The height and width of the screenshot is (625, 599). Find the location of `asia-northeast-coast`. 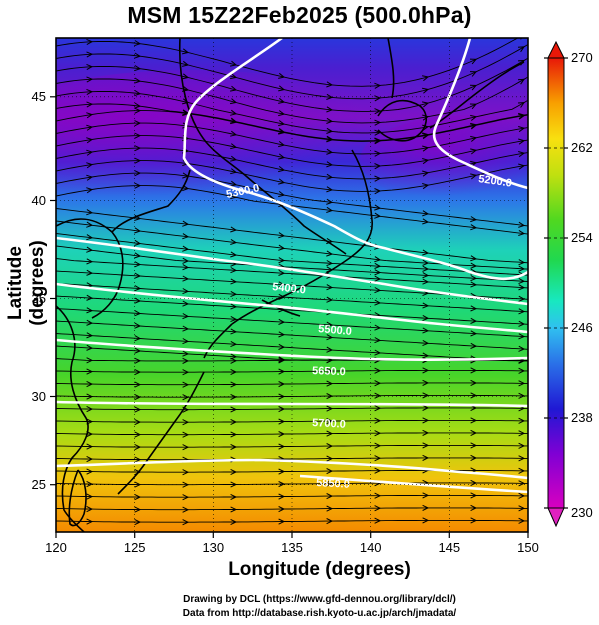

asia-northeast-coast is located at coordinates (262, 146).